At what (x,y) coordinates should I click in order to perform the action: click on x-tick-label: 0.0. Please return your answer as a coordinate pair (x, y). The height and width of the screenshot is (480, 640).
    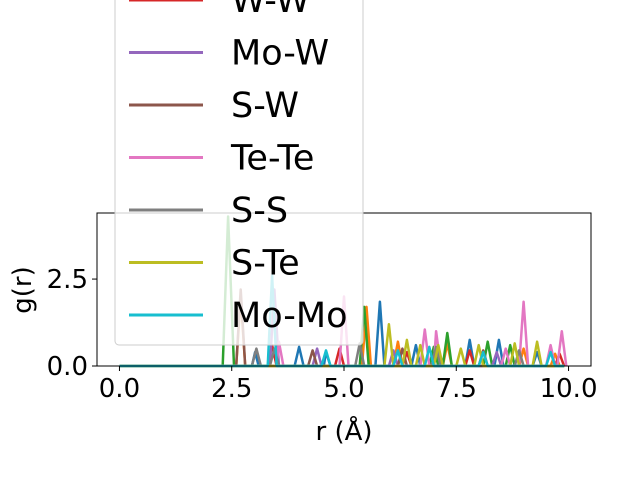
    Looking at the image, I should click on (119, 389).